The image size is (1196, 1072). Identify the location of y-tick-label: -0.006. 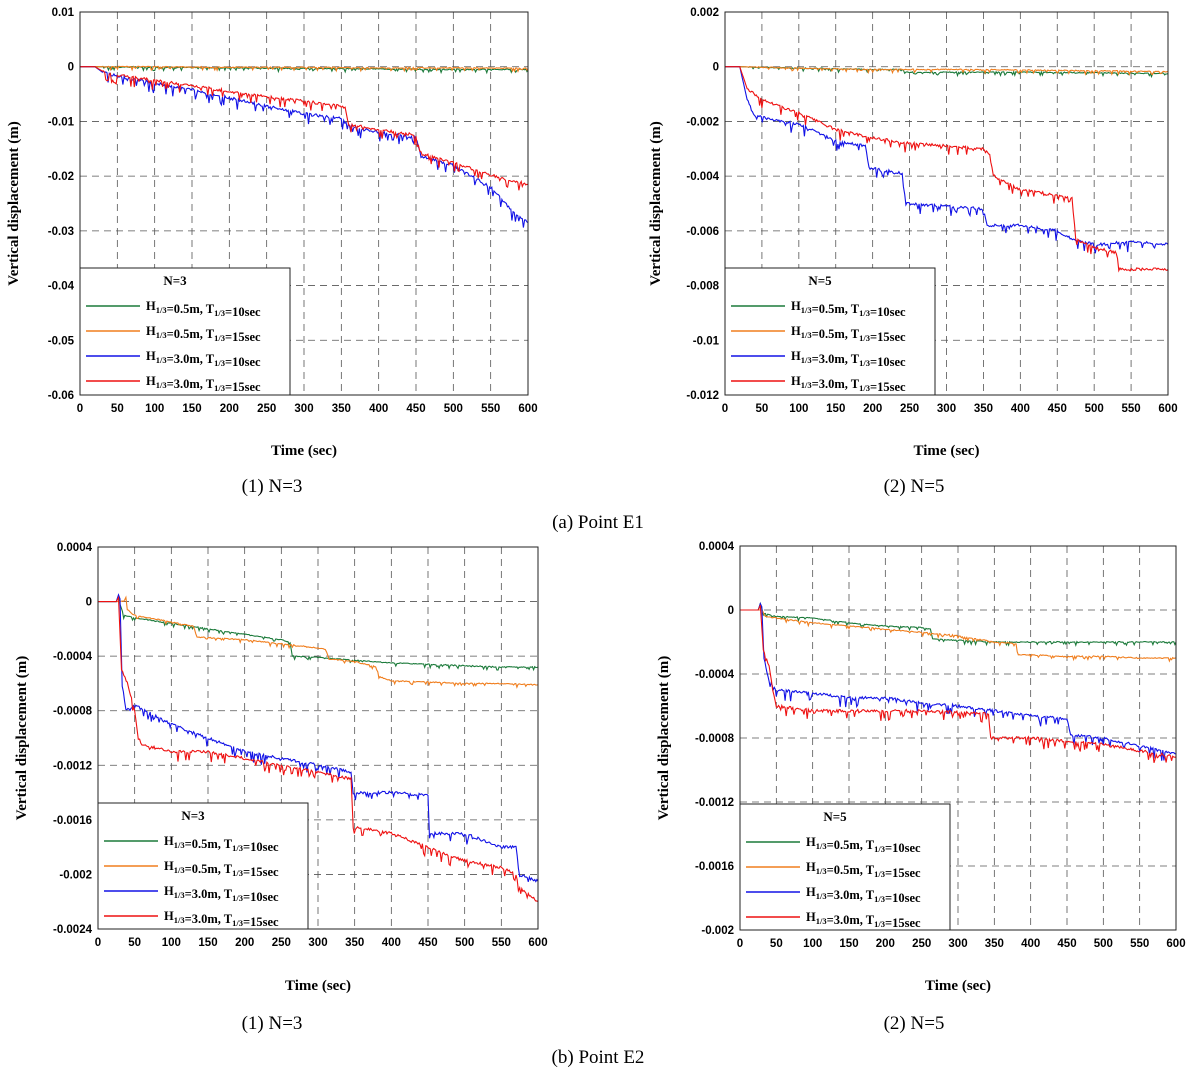
(702, 232).